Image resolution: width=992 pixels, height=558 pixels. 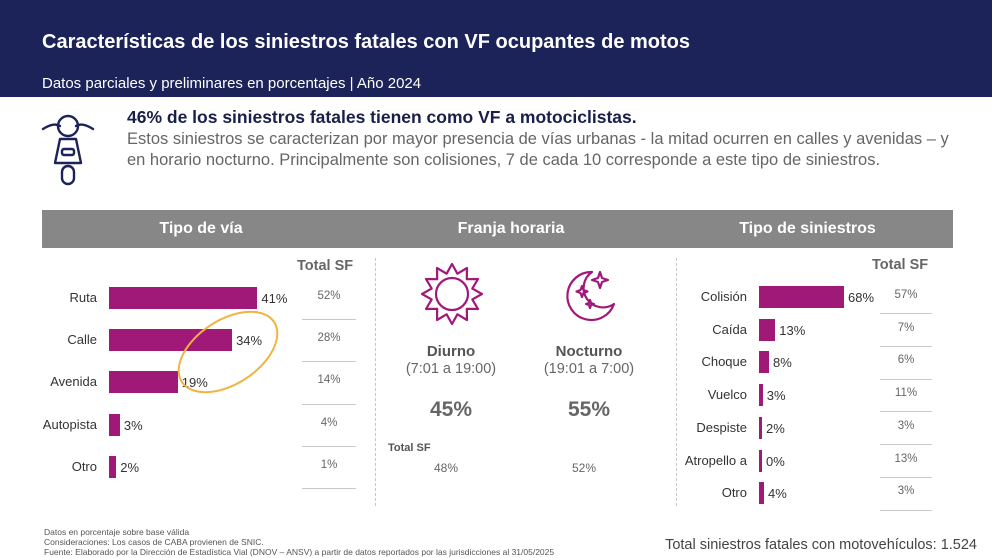 I want to click on separator-right, so click(x=676, y=382).